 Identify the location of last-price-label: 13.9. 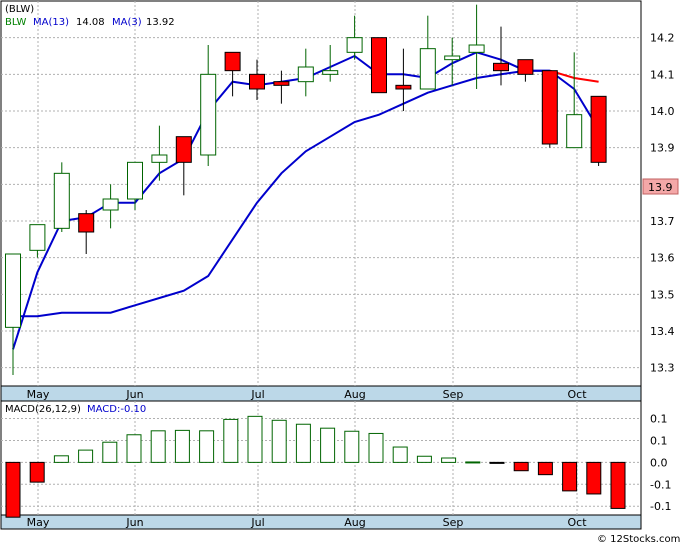
(660, 187).